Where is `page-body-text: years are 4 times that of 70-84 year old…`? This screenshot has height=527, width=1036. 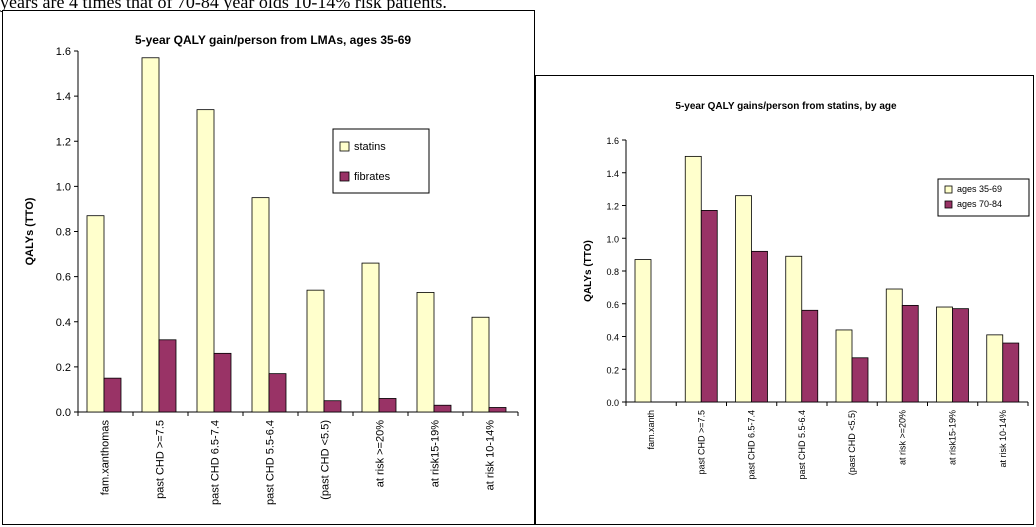
page-body-text: years are 4 times that of 70-84 year old… is located at coordinates (223, 6).